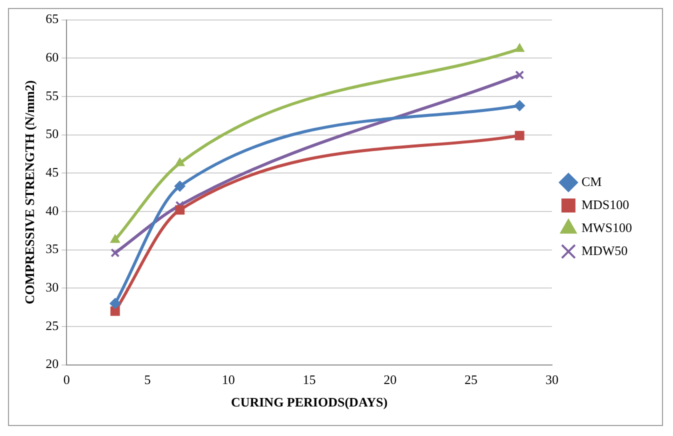  I want to click on y-axis-title: COMPRESSIVE STRENGTH (N/mm2), so click(30, 192).